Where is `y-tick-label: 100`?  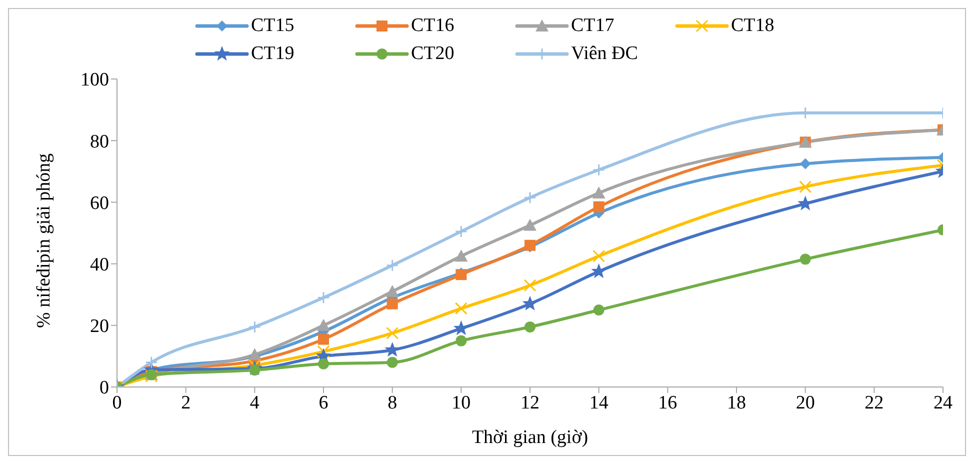 y-tick-label: 100 is located at coordinates (94, 80).